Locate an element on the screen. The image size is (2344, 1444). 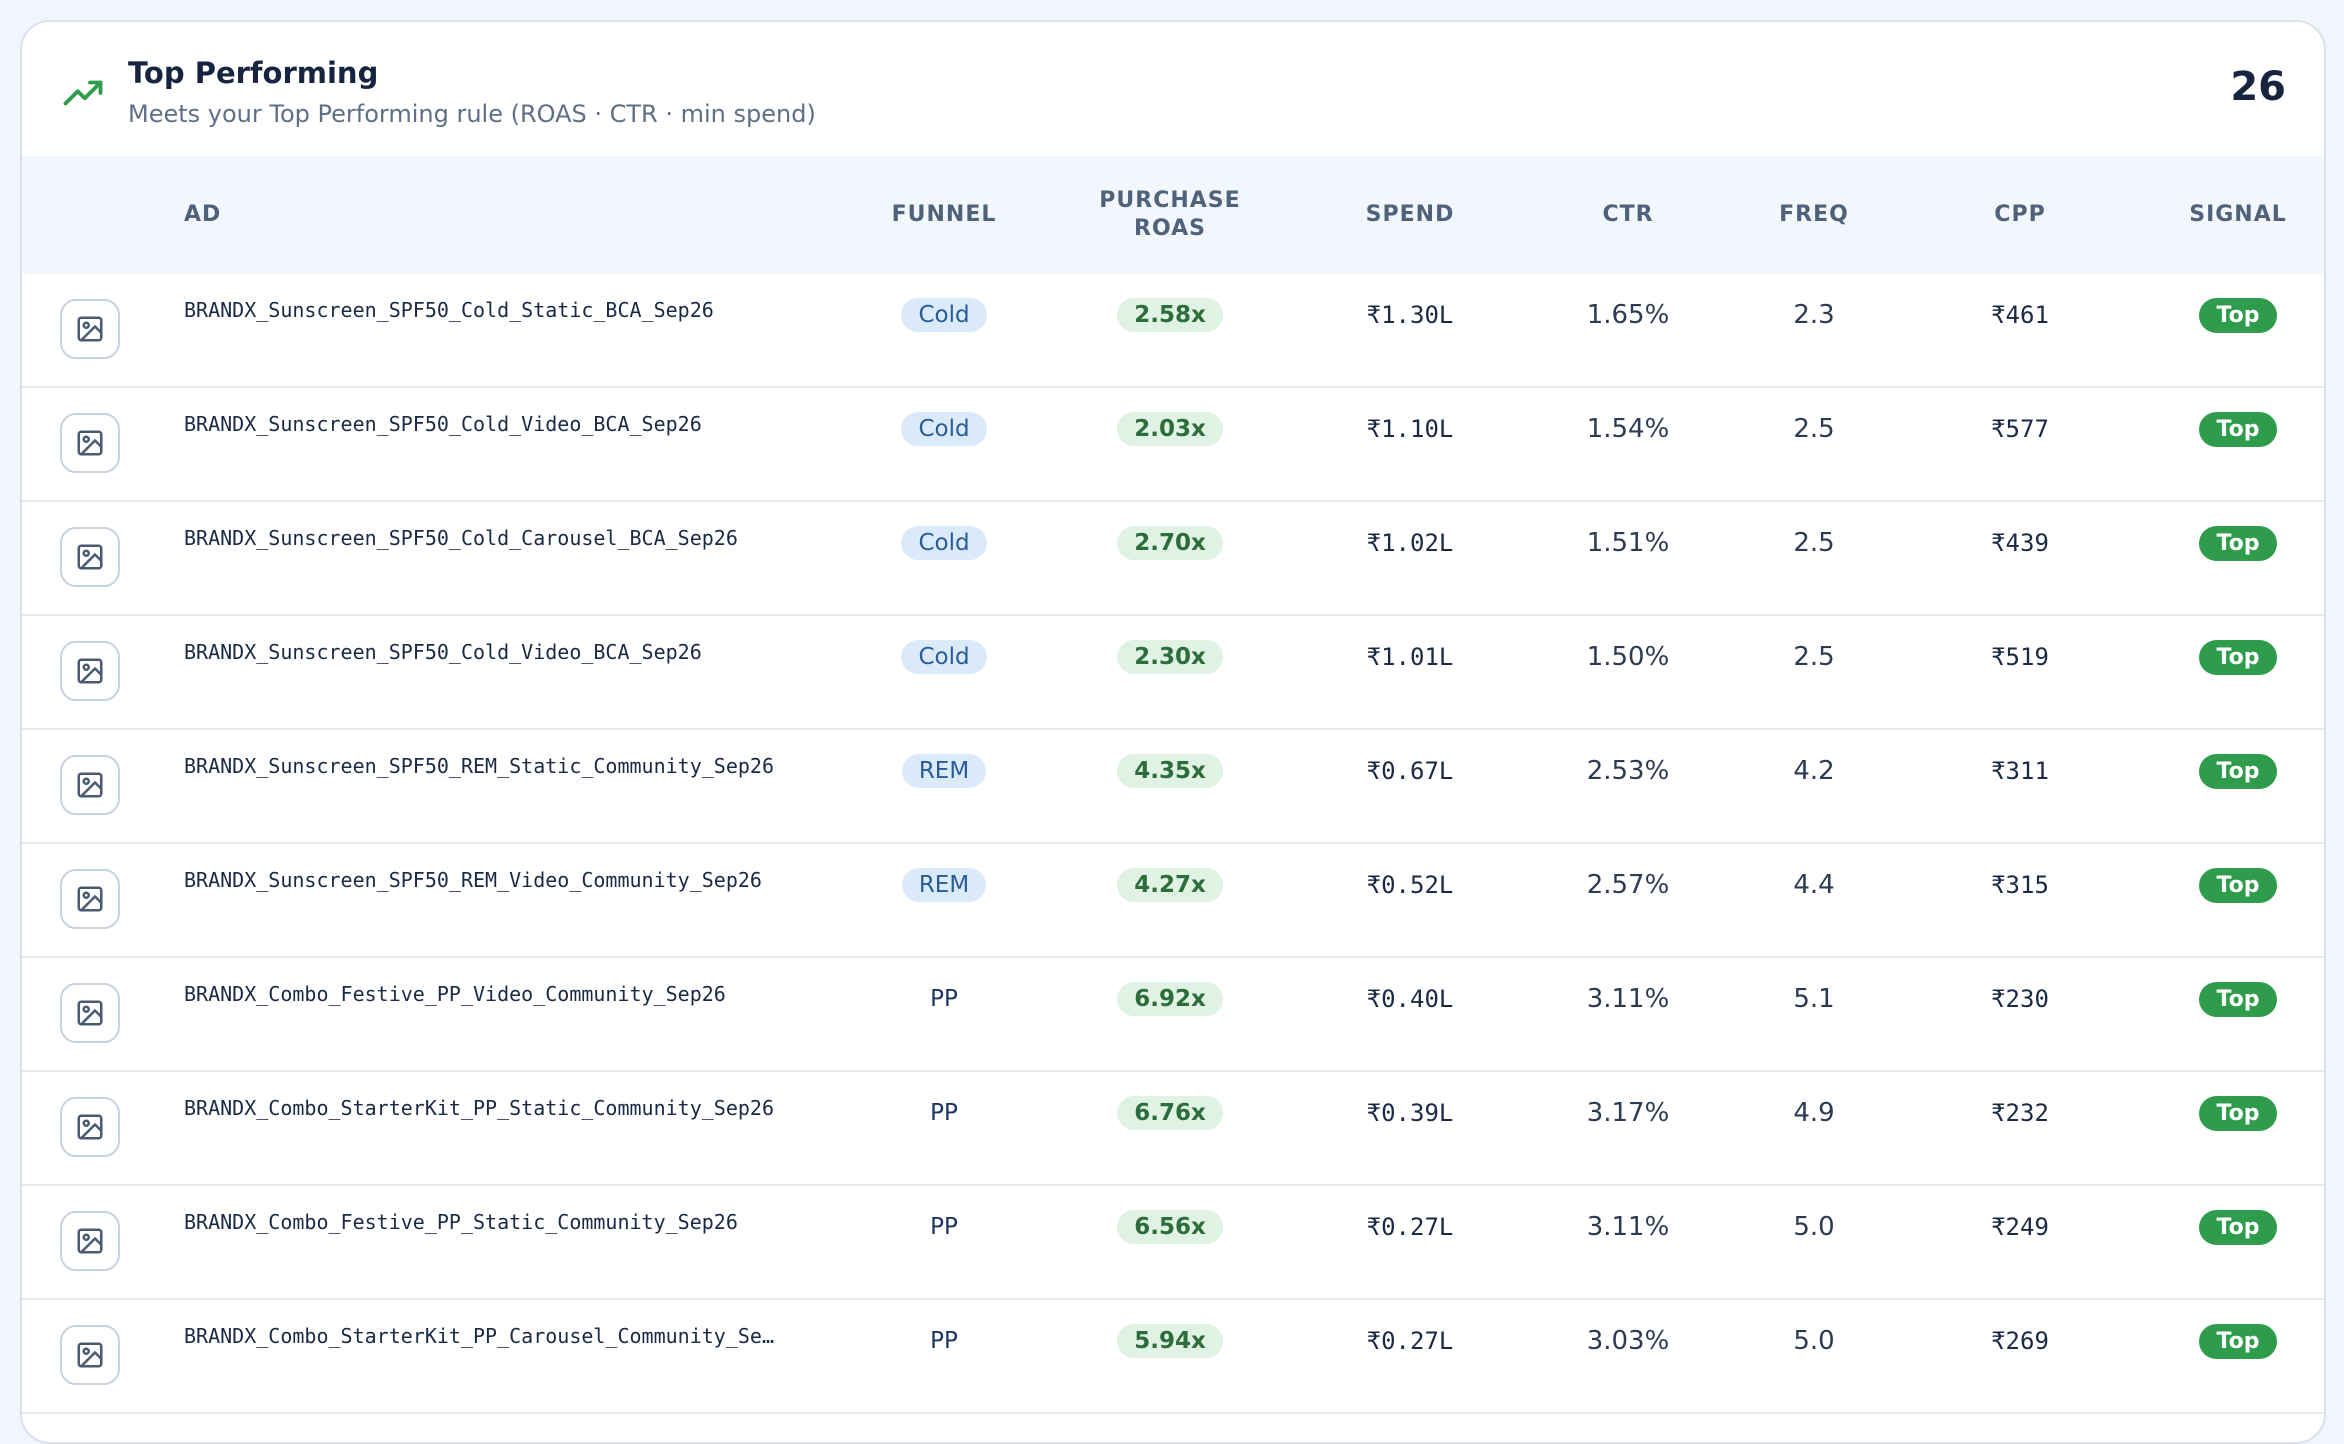
spend-cell: ₹1.01L is located at coordinates (1410, 657).